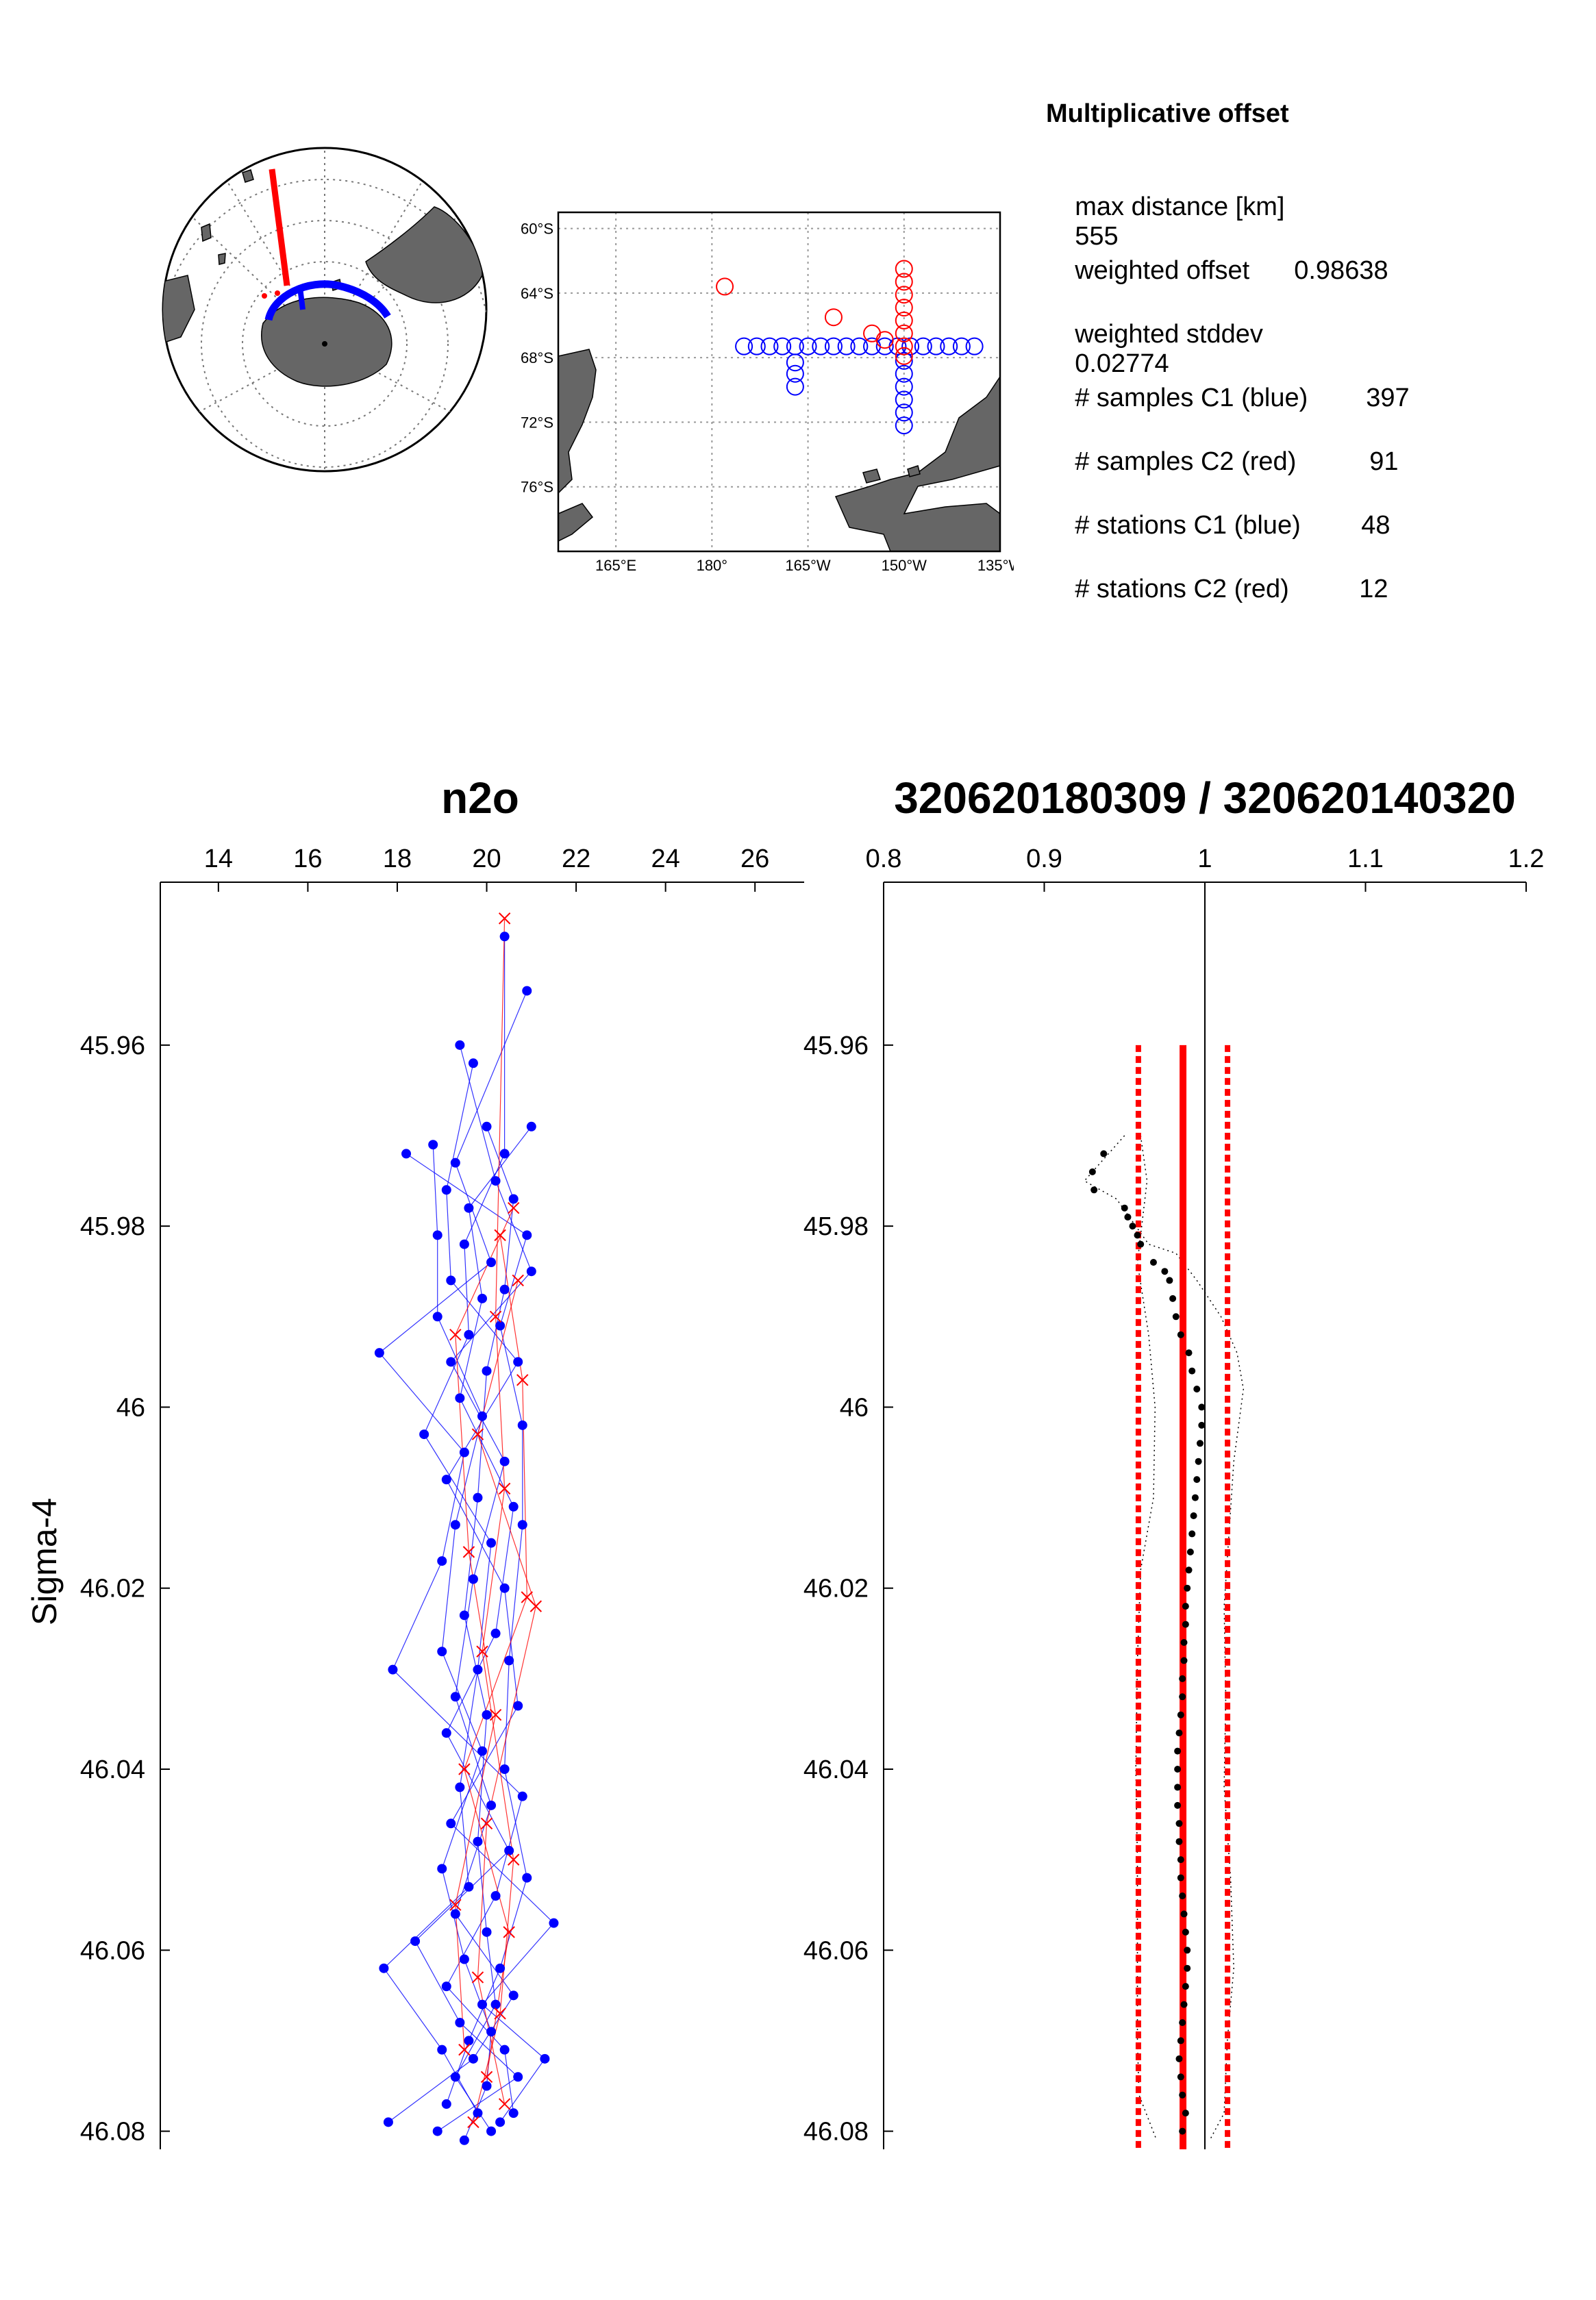  What do you see at coordinates (1384, 461) in the screenshot?
I see `summary-value: 91` at bounding box center [1384, 461].